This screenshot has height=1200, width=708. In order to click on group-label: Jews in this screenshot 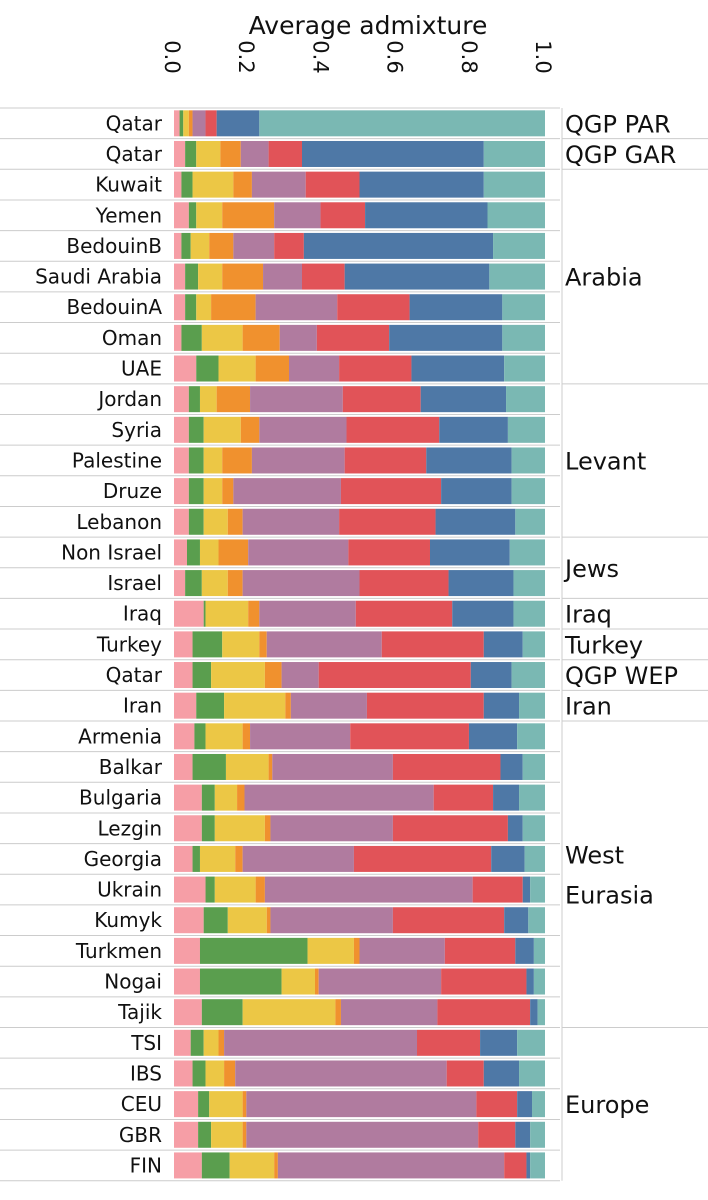, I will do `click(591, 569)`.